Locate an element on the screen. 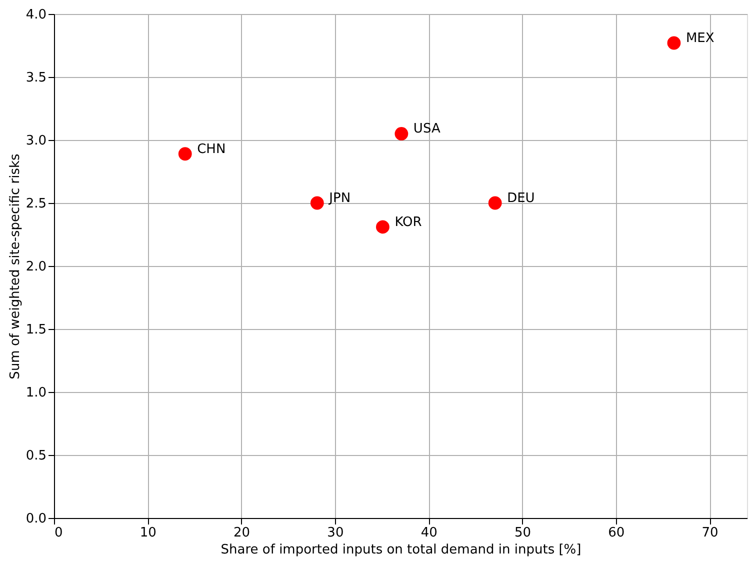 The image size is (755, 564). x-tick-label: 40 is located at coordinates (429, 533).